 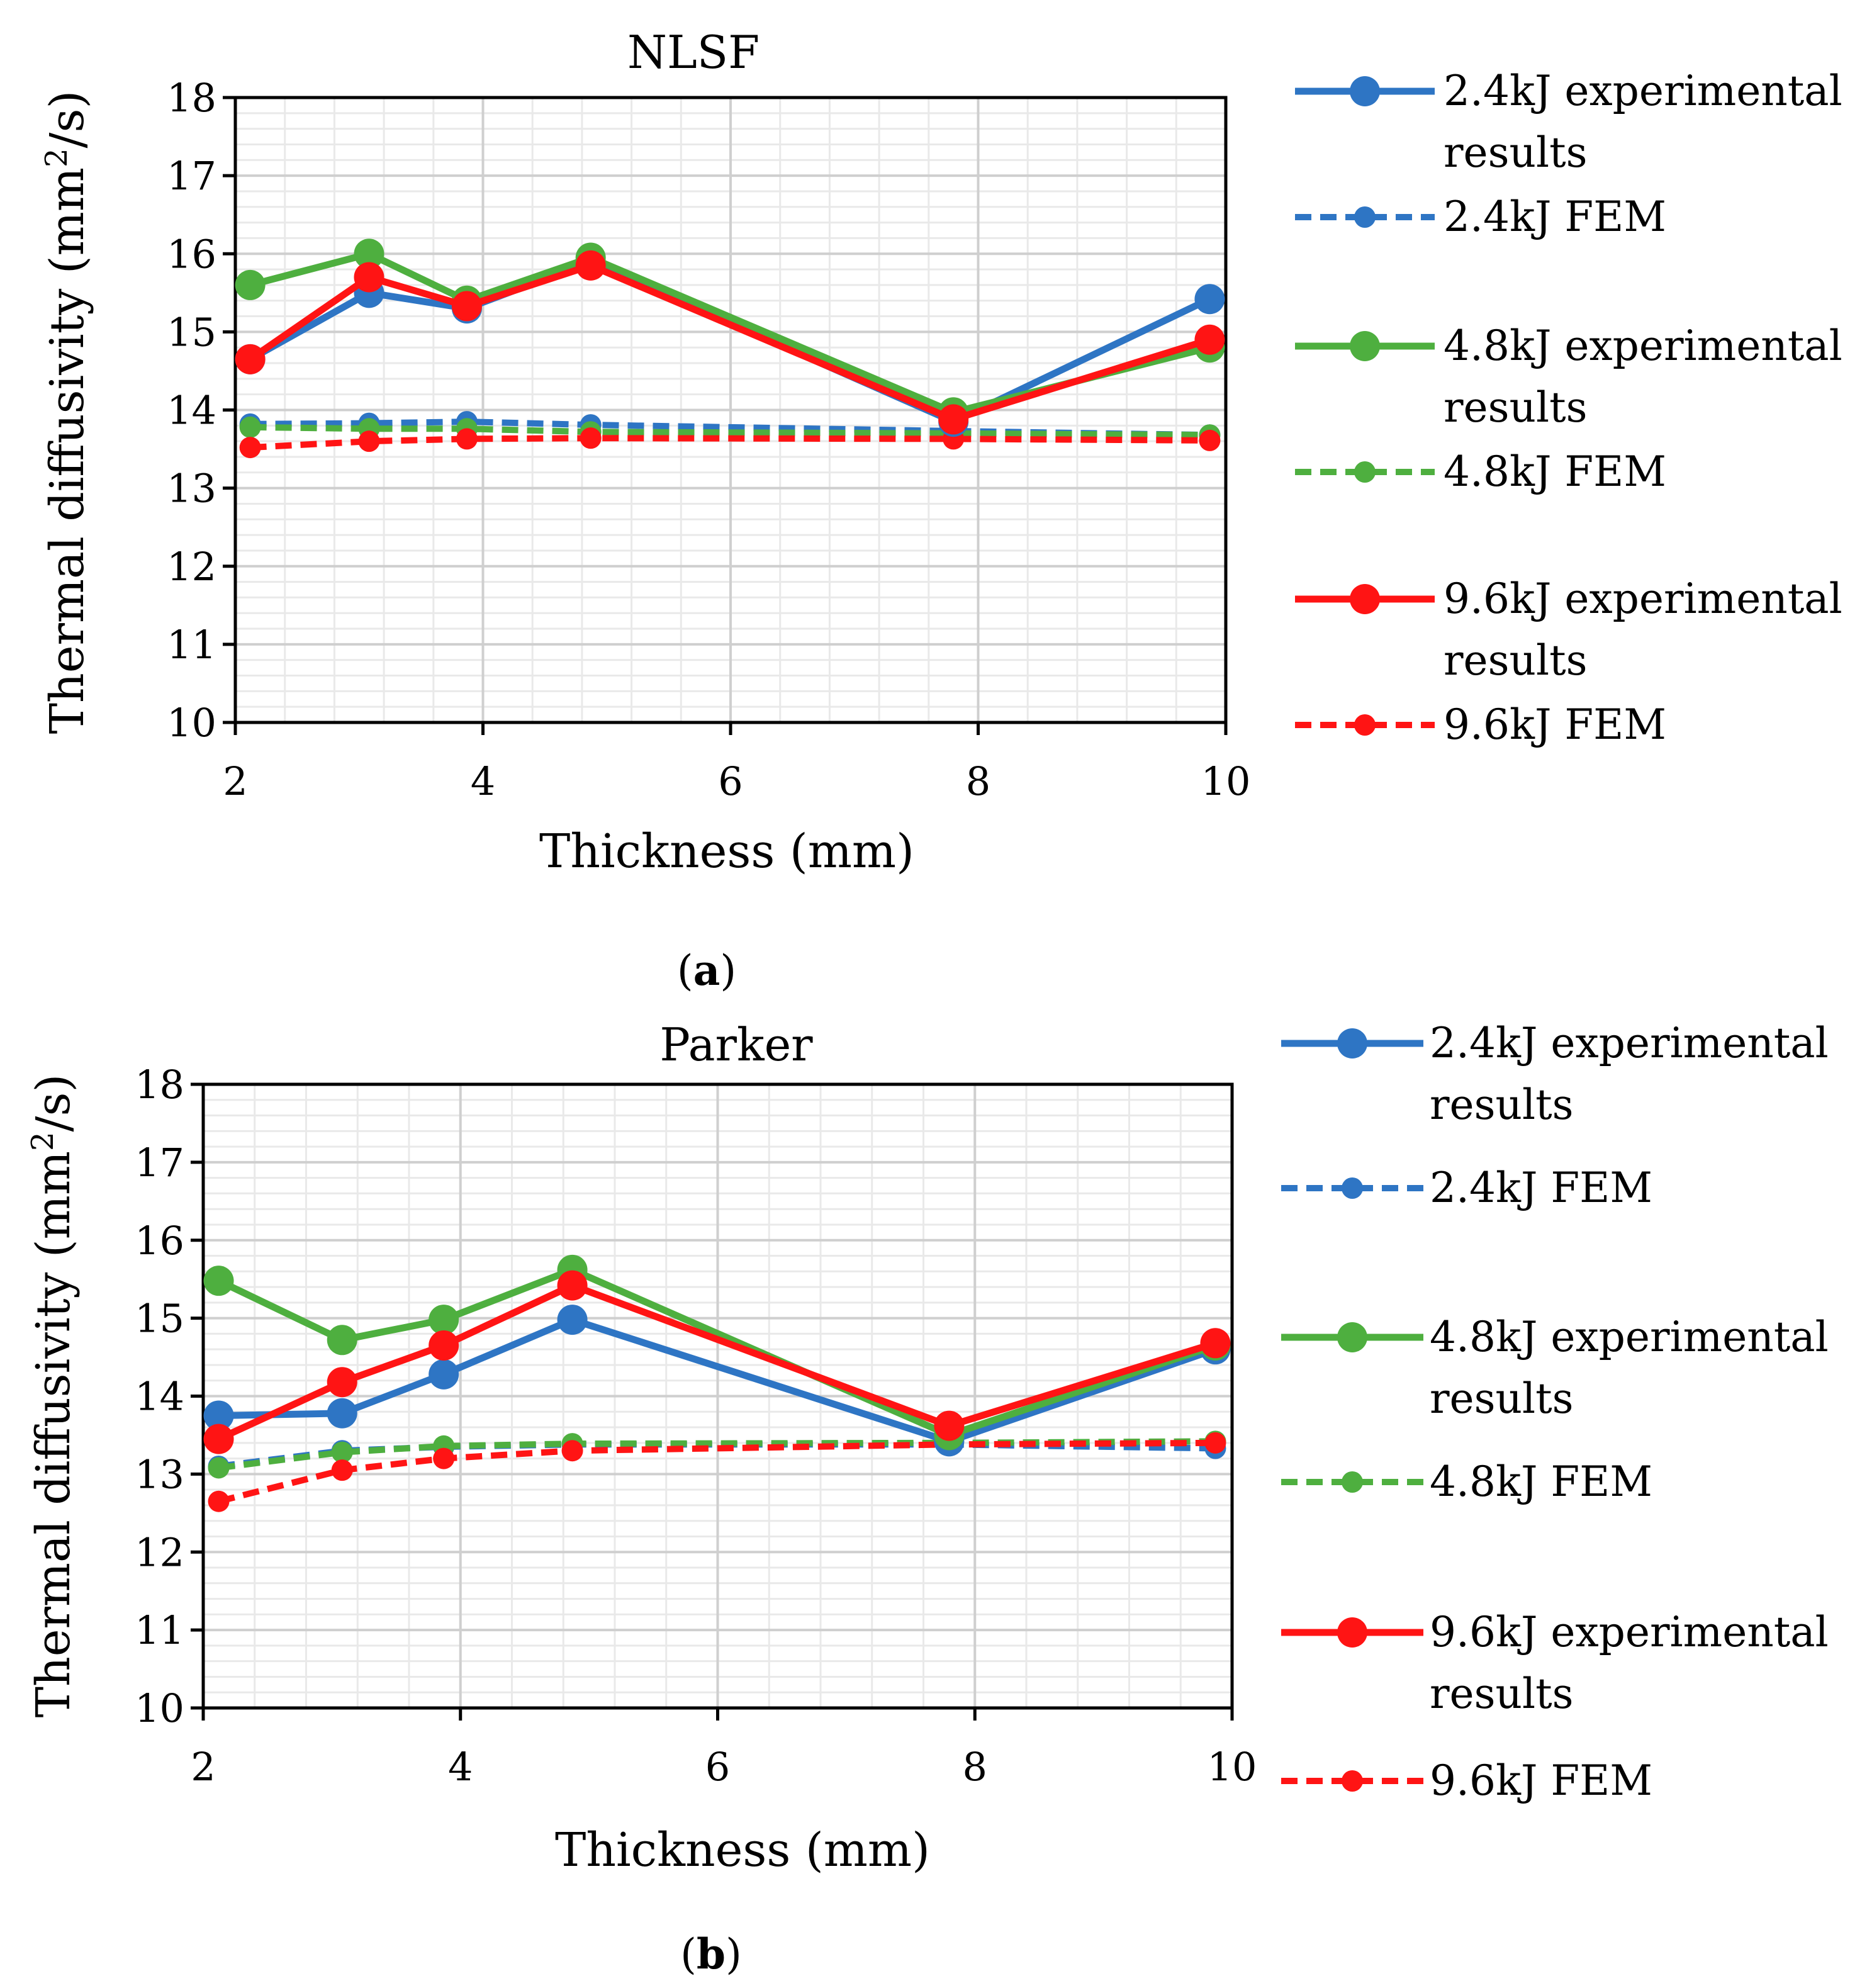 What do you see at coordinates (66, 413) in the screenshot?
I see `y-axis-label-a: Thermal diffusivity (mm2/s)` at bounding box center [66, 413].